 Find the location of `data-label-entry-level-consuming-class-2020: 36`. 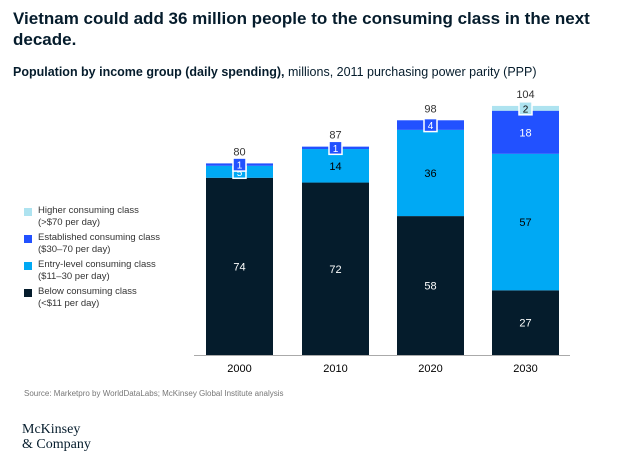

data-label-entry-level-consuming-class-2020: 36 is located at coordinates (430, 174).